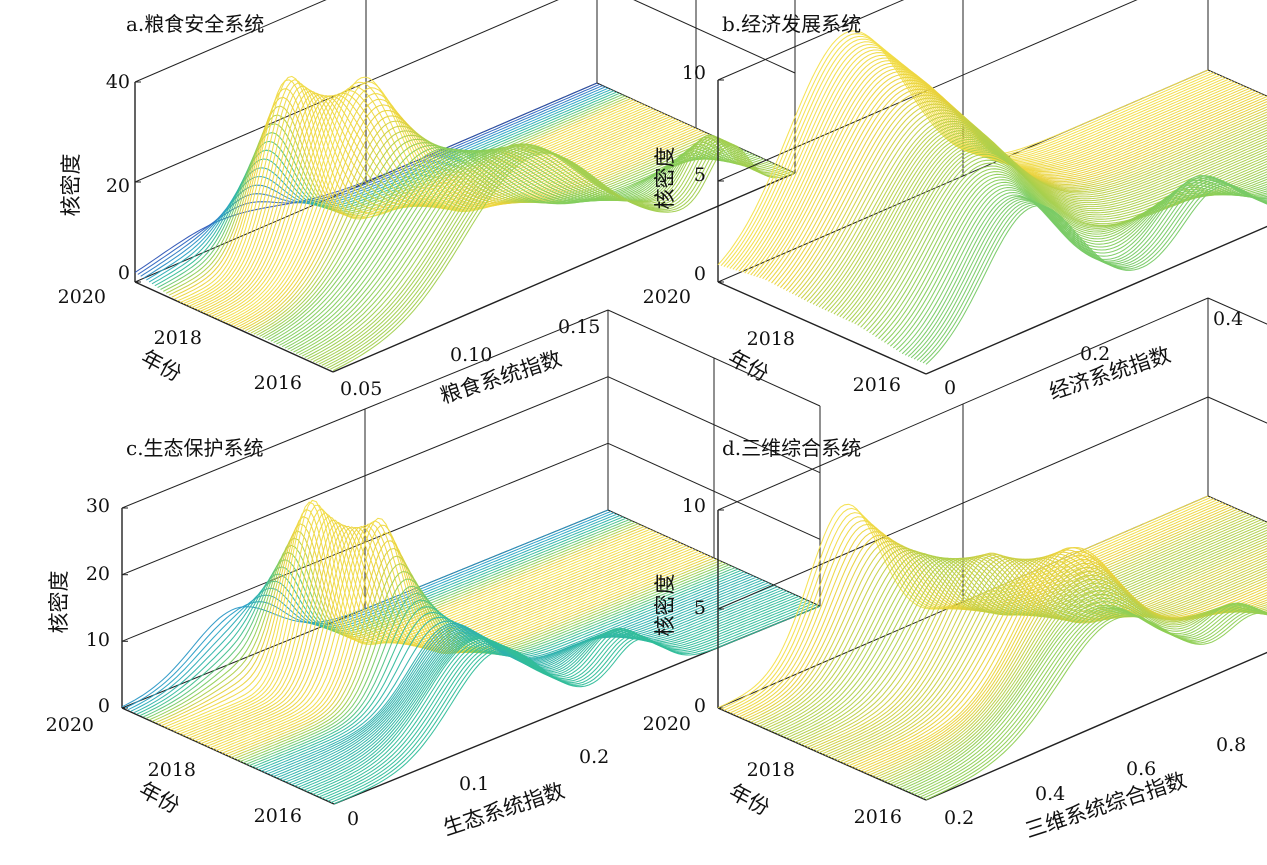  What do you see at coordinates (791, 448) in the screenshot?
I see `panel-title: d.三维综合系统` at bounding box center [791, 448].